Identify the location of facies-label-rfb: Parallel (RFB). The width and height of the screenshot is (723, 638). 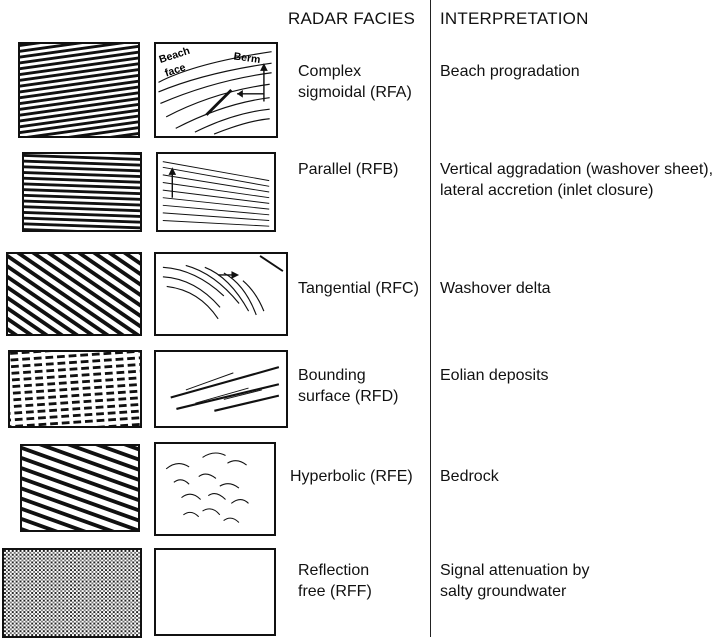
(348, 169).